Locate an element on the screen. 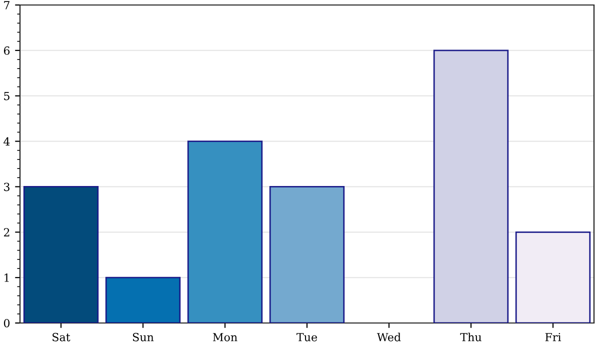 Image resolution: width=600 pixels, height=350 pixels. y-tick-label: 5 is located at coordinates (7, 96).